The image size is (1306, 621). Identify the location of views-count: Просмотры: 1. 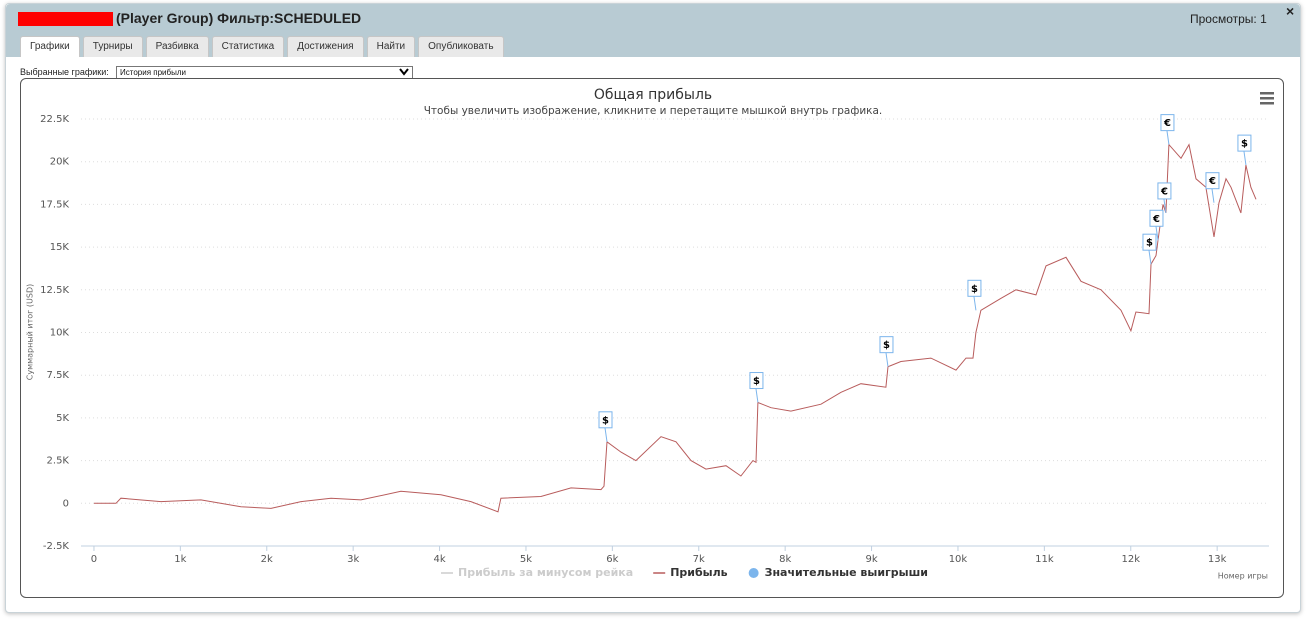
(1228, 19).